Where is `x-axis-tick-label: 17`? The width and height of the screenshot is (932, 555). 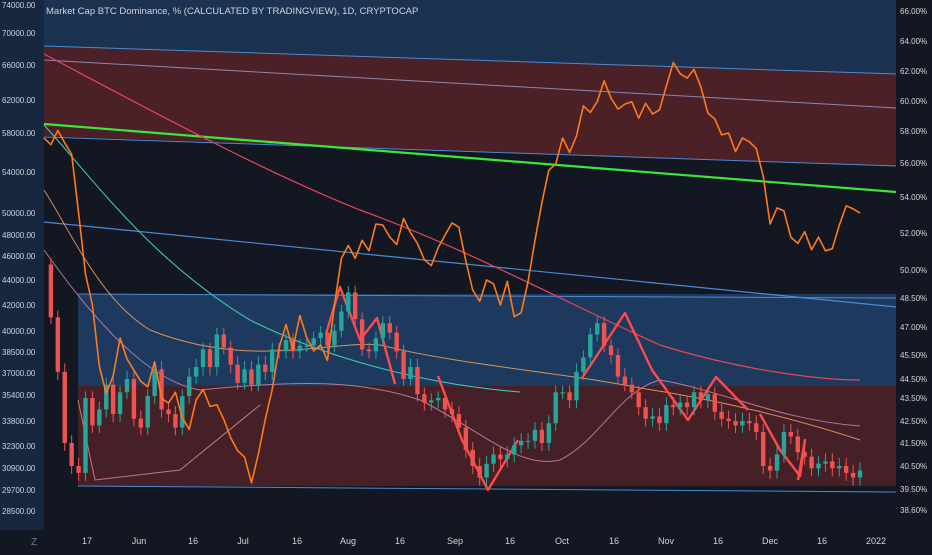
x-axis-tick-label: 17 is located at coordinates (87, 541).